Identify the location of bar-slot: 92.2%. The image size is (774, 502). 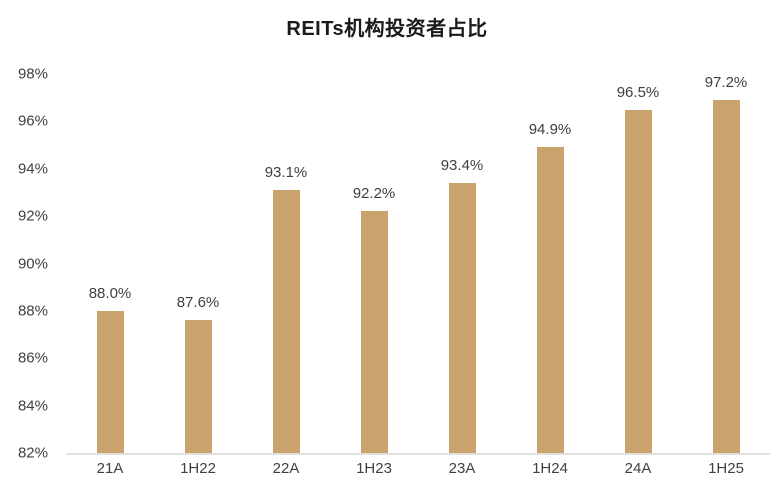
(374, 263).